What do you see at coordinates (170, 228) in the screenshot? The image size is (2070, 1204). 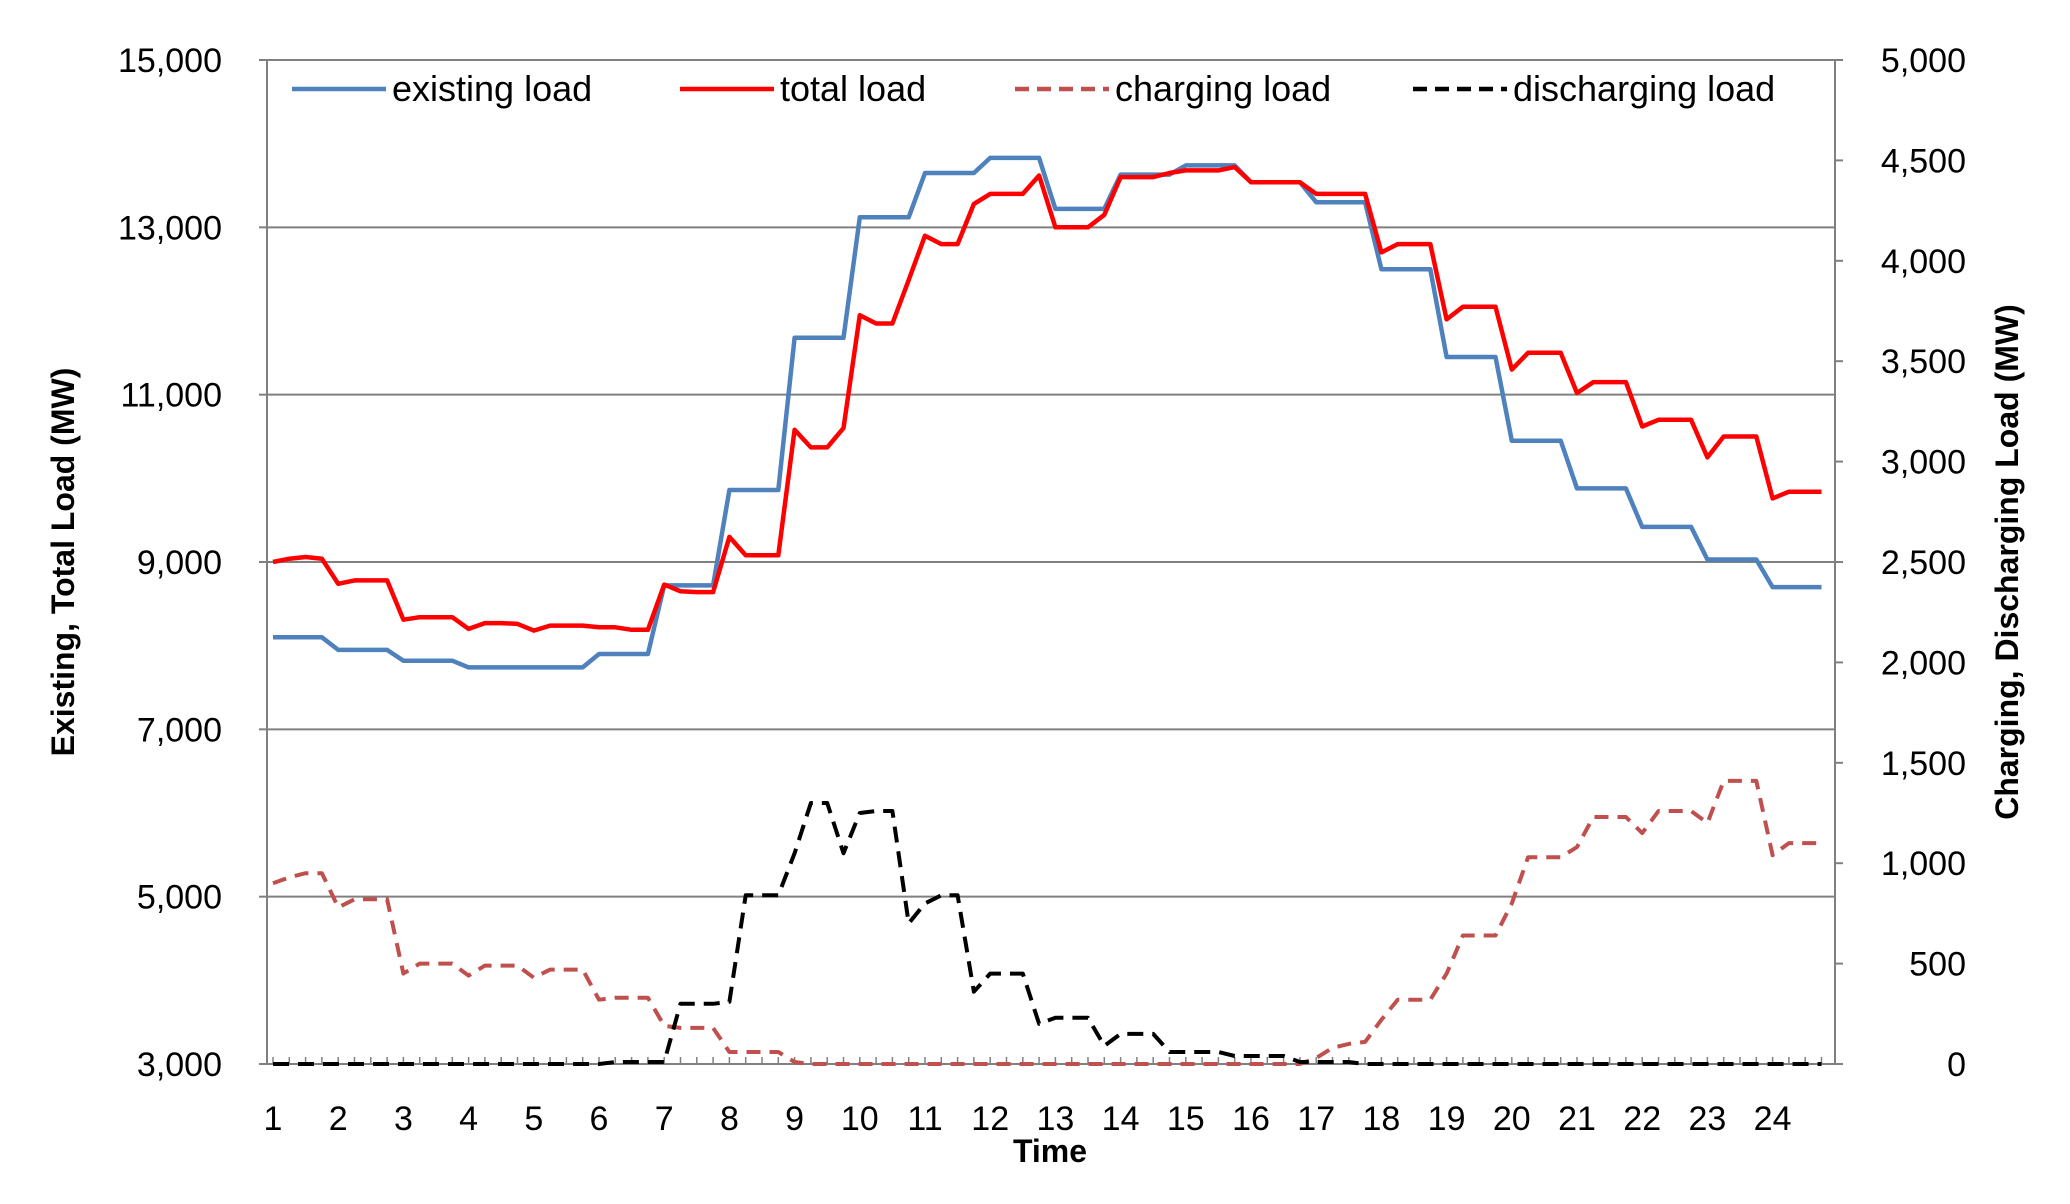 I see `left-axis-tick-label: 13,000` at bounding box center [170, 228].